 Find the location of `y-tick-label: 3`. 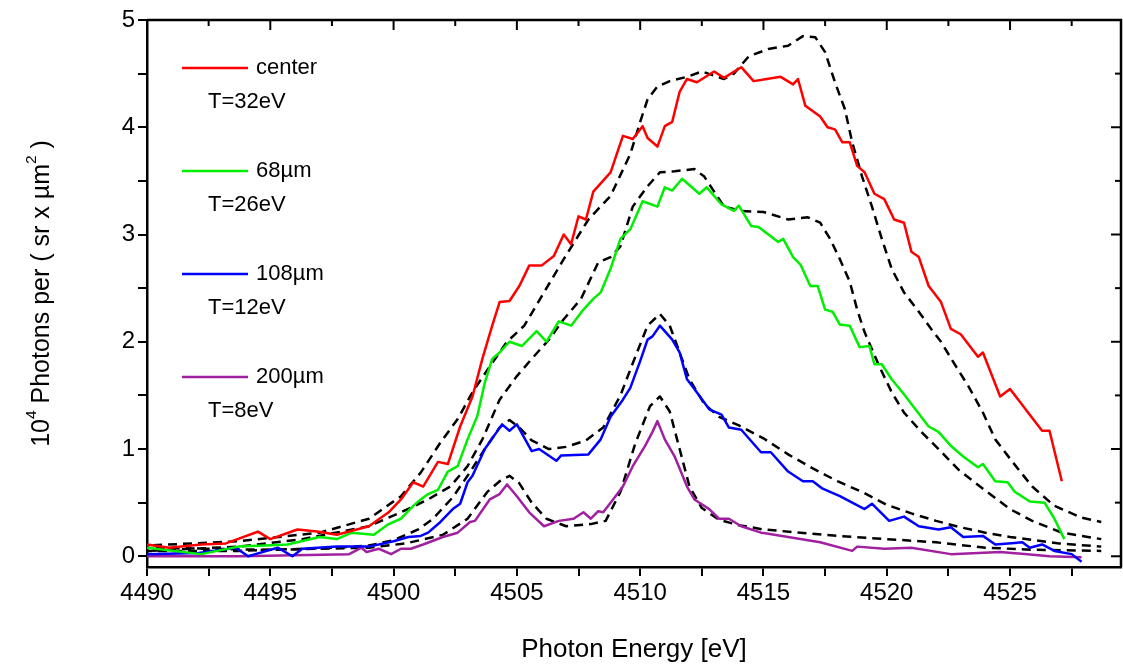

y-tick-label: 3 is located at coordinates (128, 233).